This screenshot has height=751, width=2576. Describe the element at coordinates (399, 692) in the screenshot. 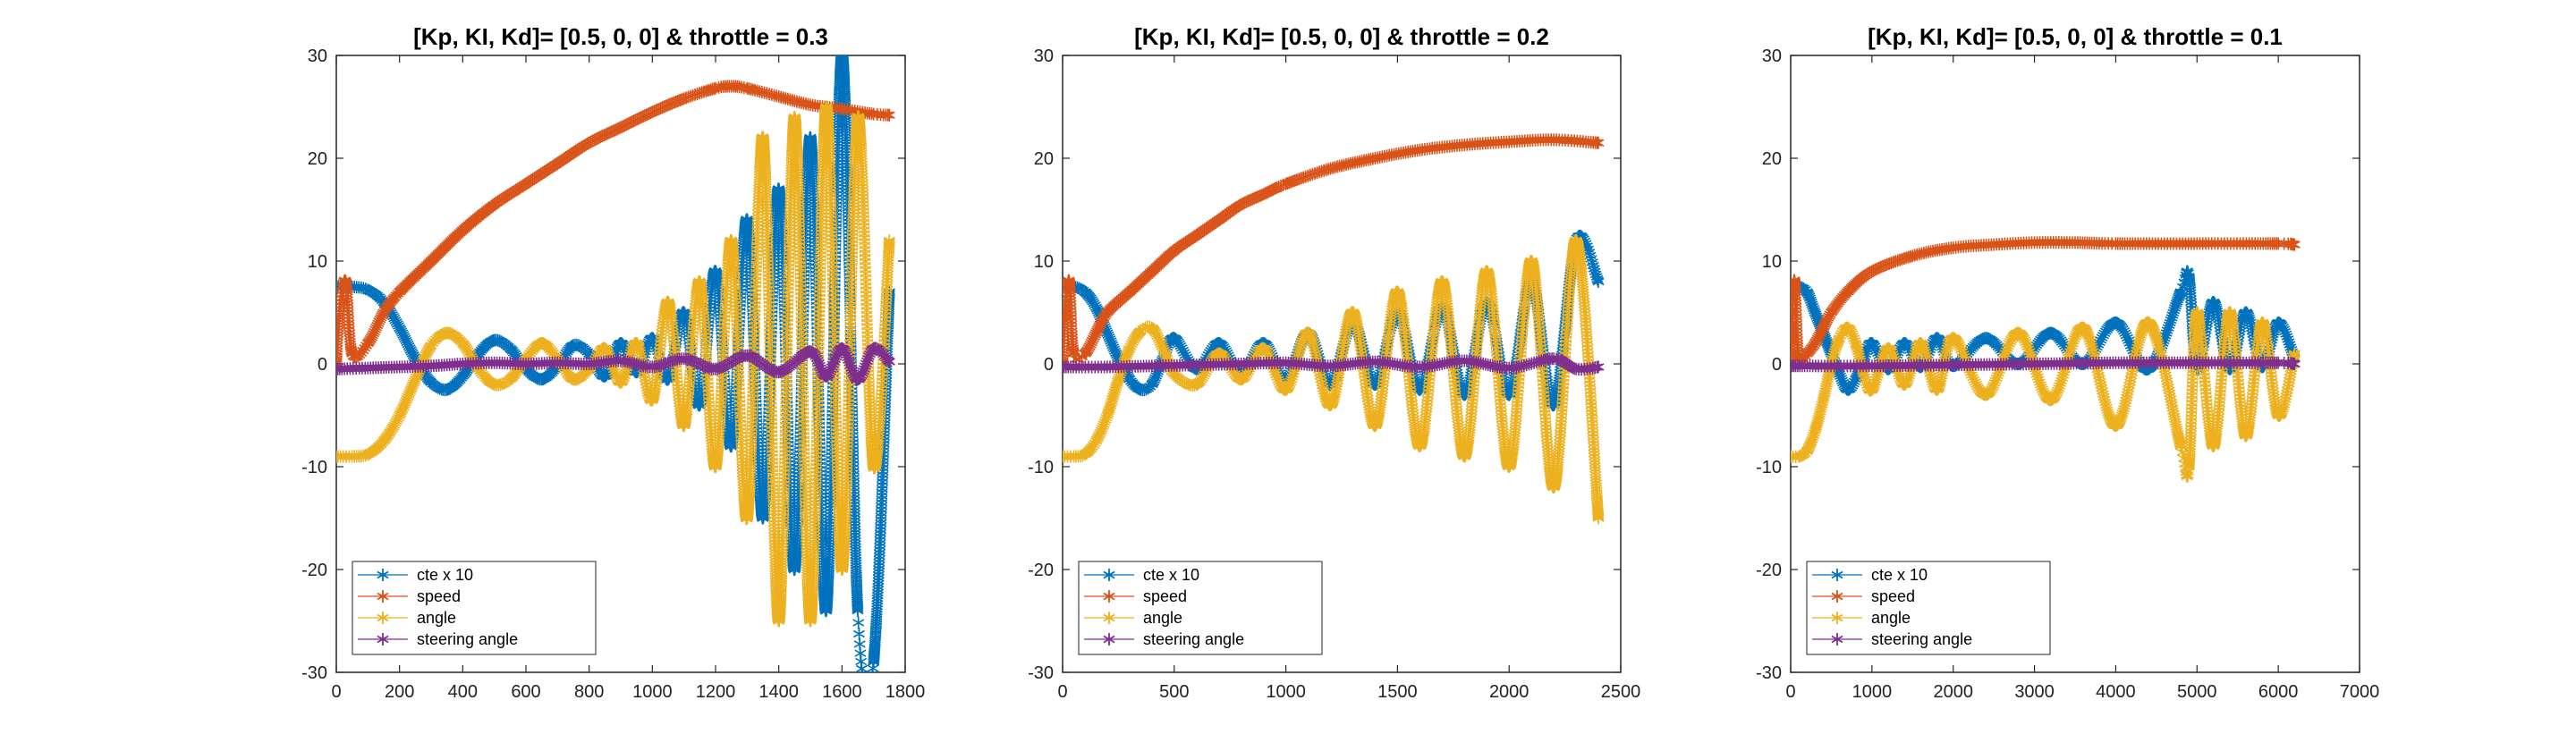

I see `x-tick-label: 200` at that location.